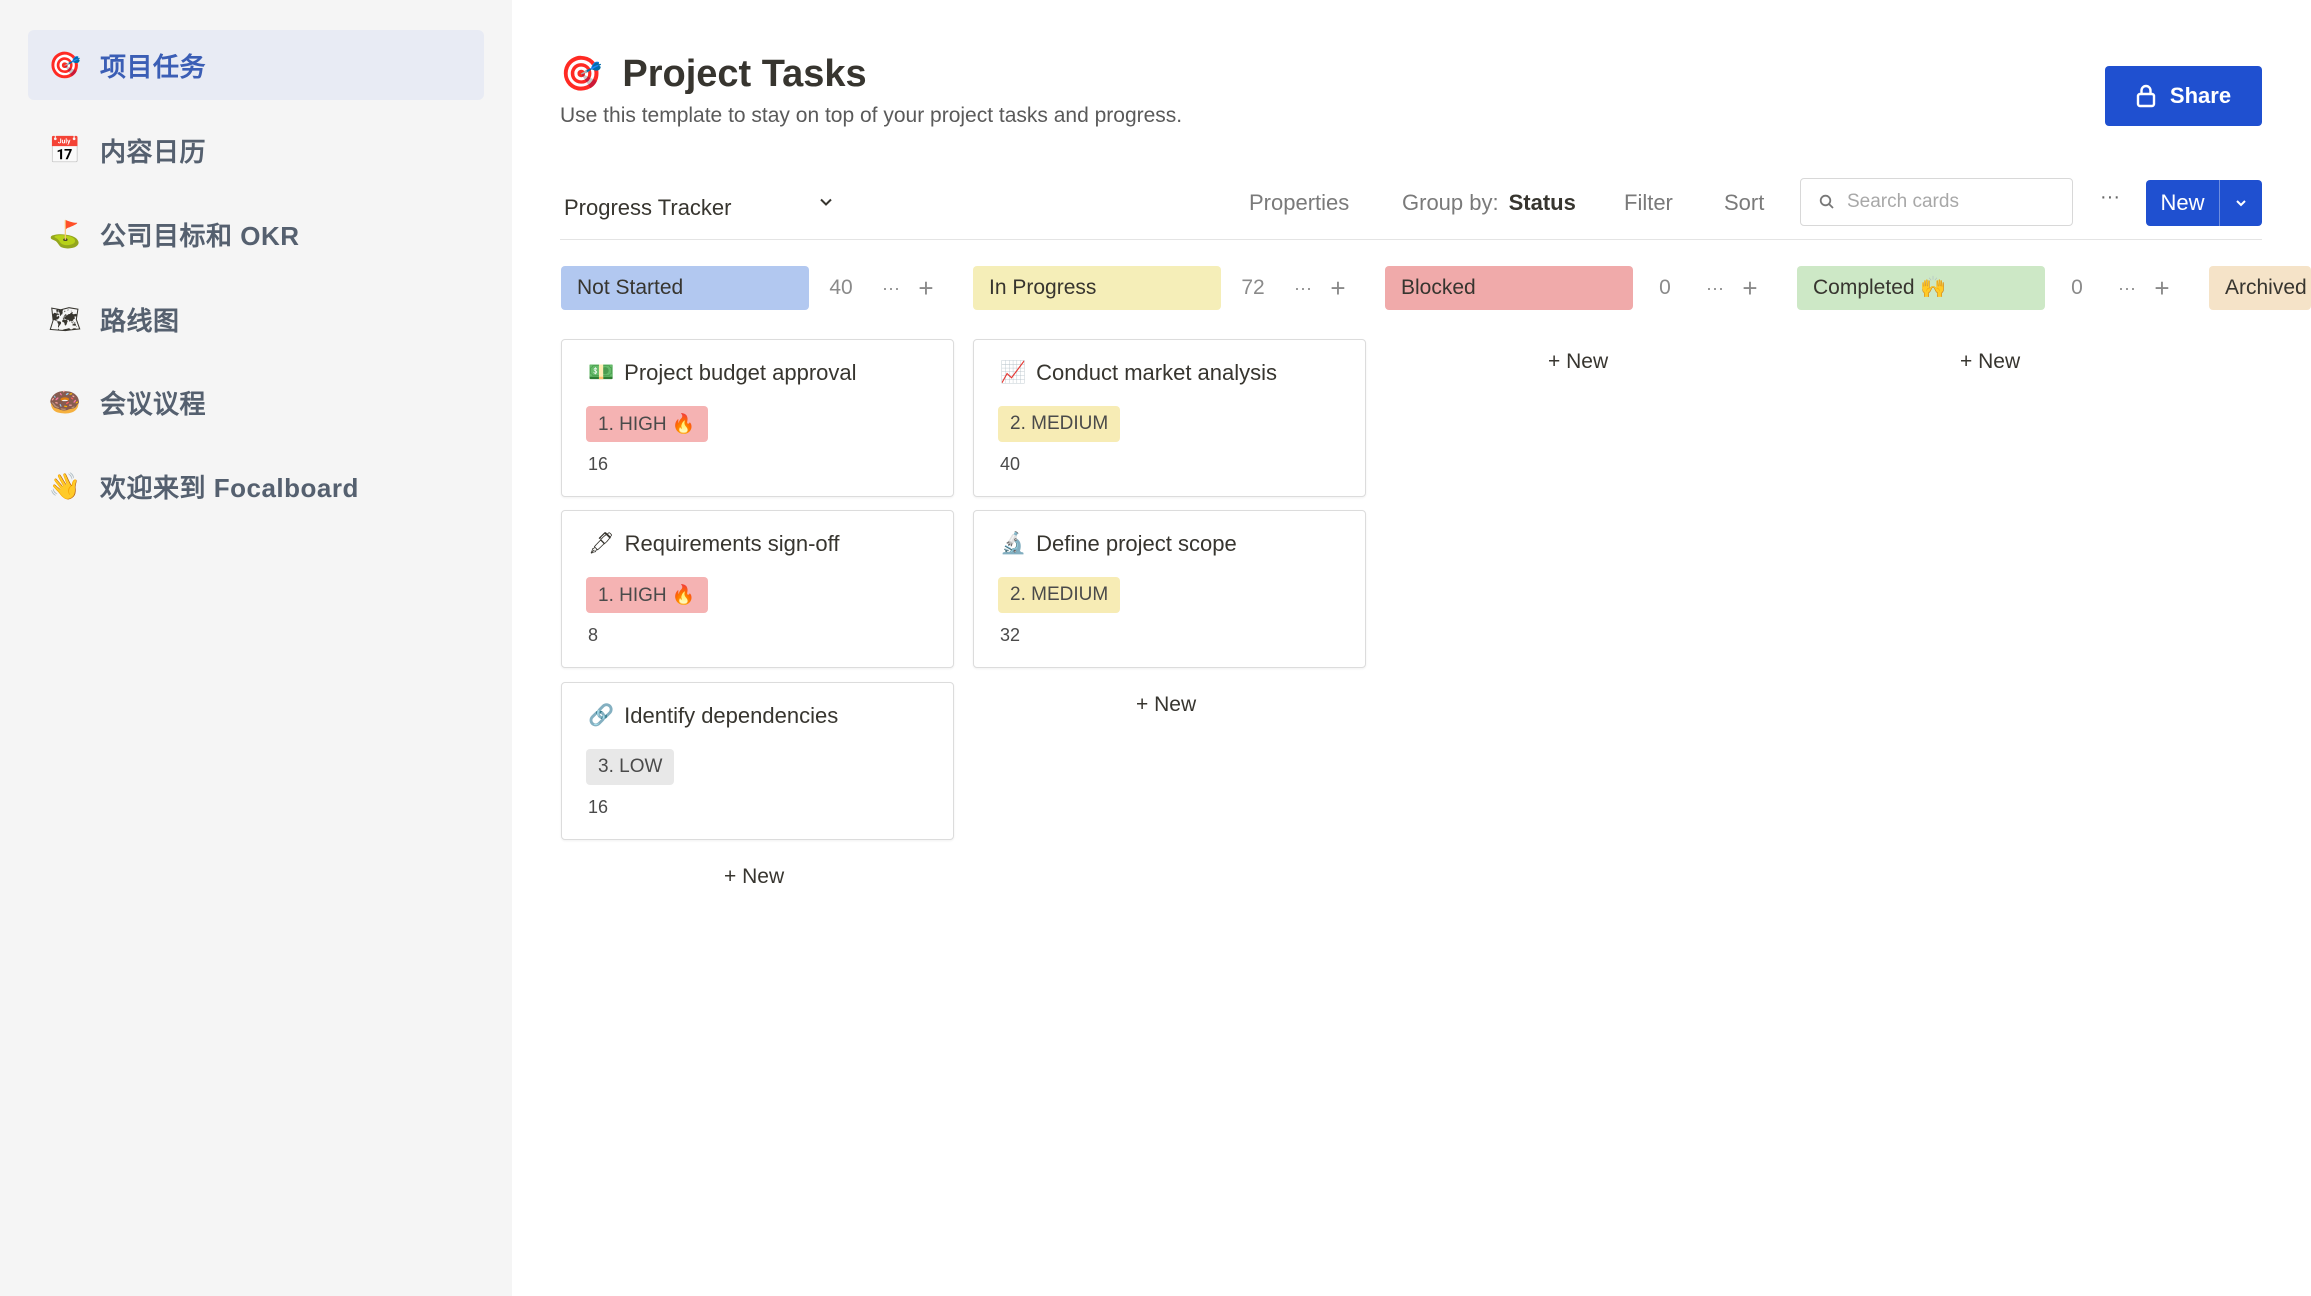  Describe the element at coordinates (1013, 543) in the screenshot. I see `microscope-icon: 🔬` at that location.